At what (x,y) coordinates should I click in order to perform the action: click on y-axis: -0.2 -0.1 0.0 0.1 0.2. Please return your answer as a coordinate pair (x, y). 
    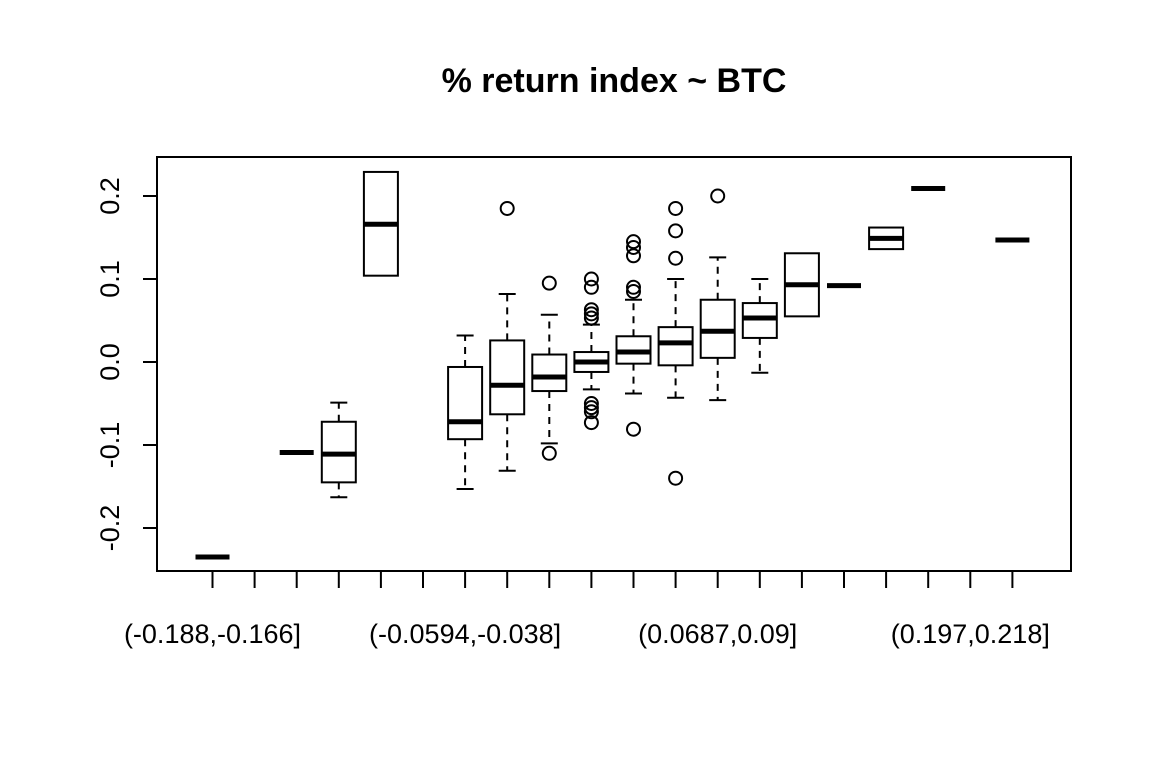
    Looking at the image, I should click on (126, 364).